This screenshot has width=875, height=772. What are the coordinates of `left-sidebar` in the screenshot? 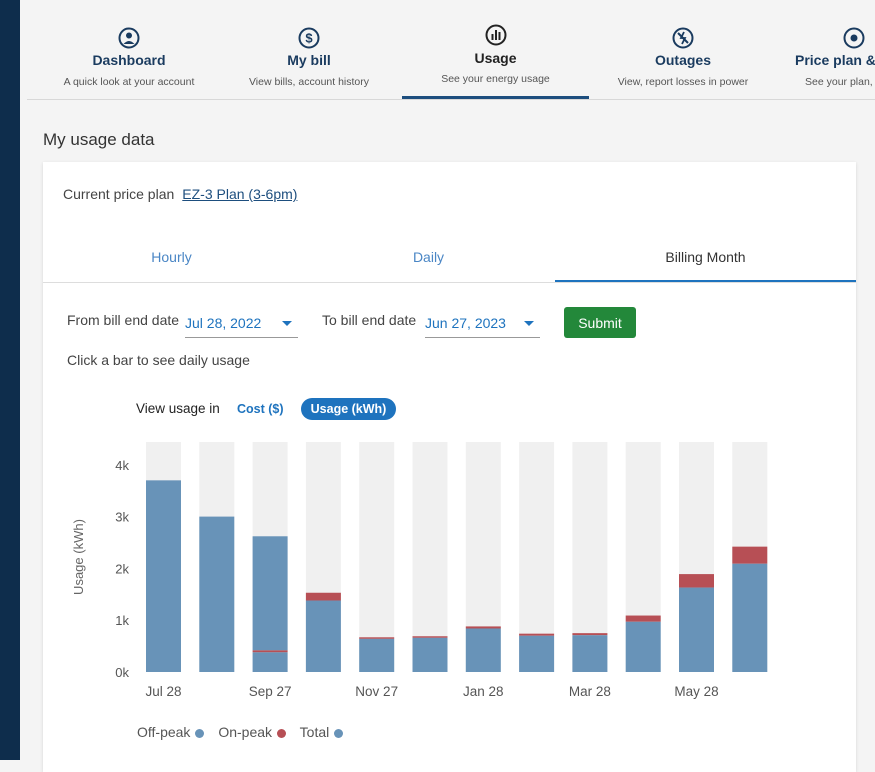 It's located at (10, 380).